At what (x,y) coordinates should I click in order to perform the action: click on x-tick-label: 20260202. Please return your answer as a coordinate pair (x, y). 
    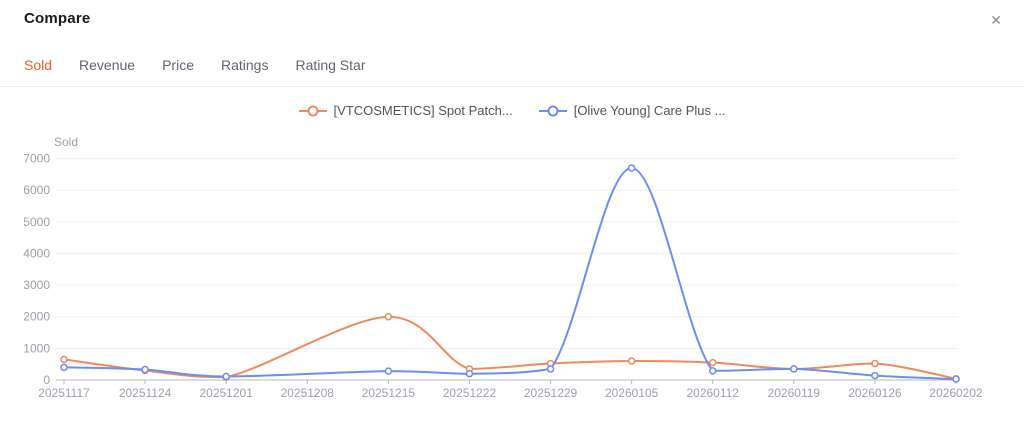
    Looking at the image, I should click on (956, 393).